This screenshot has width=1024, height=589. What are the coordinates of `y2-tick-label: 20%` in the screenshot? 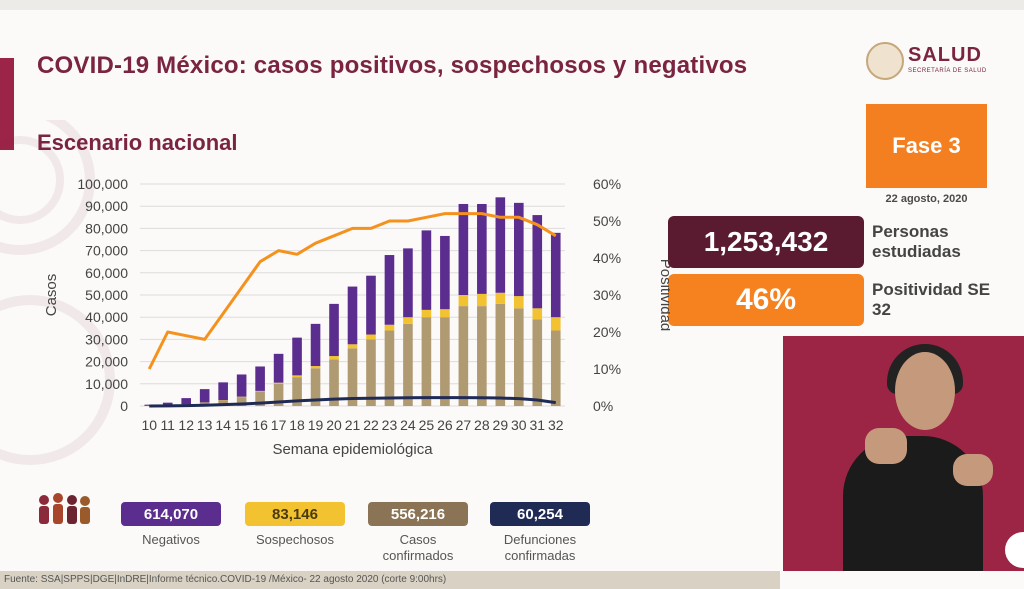 It's located at (607, 332).